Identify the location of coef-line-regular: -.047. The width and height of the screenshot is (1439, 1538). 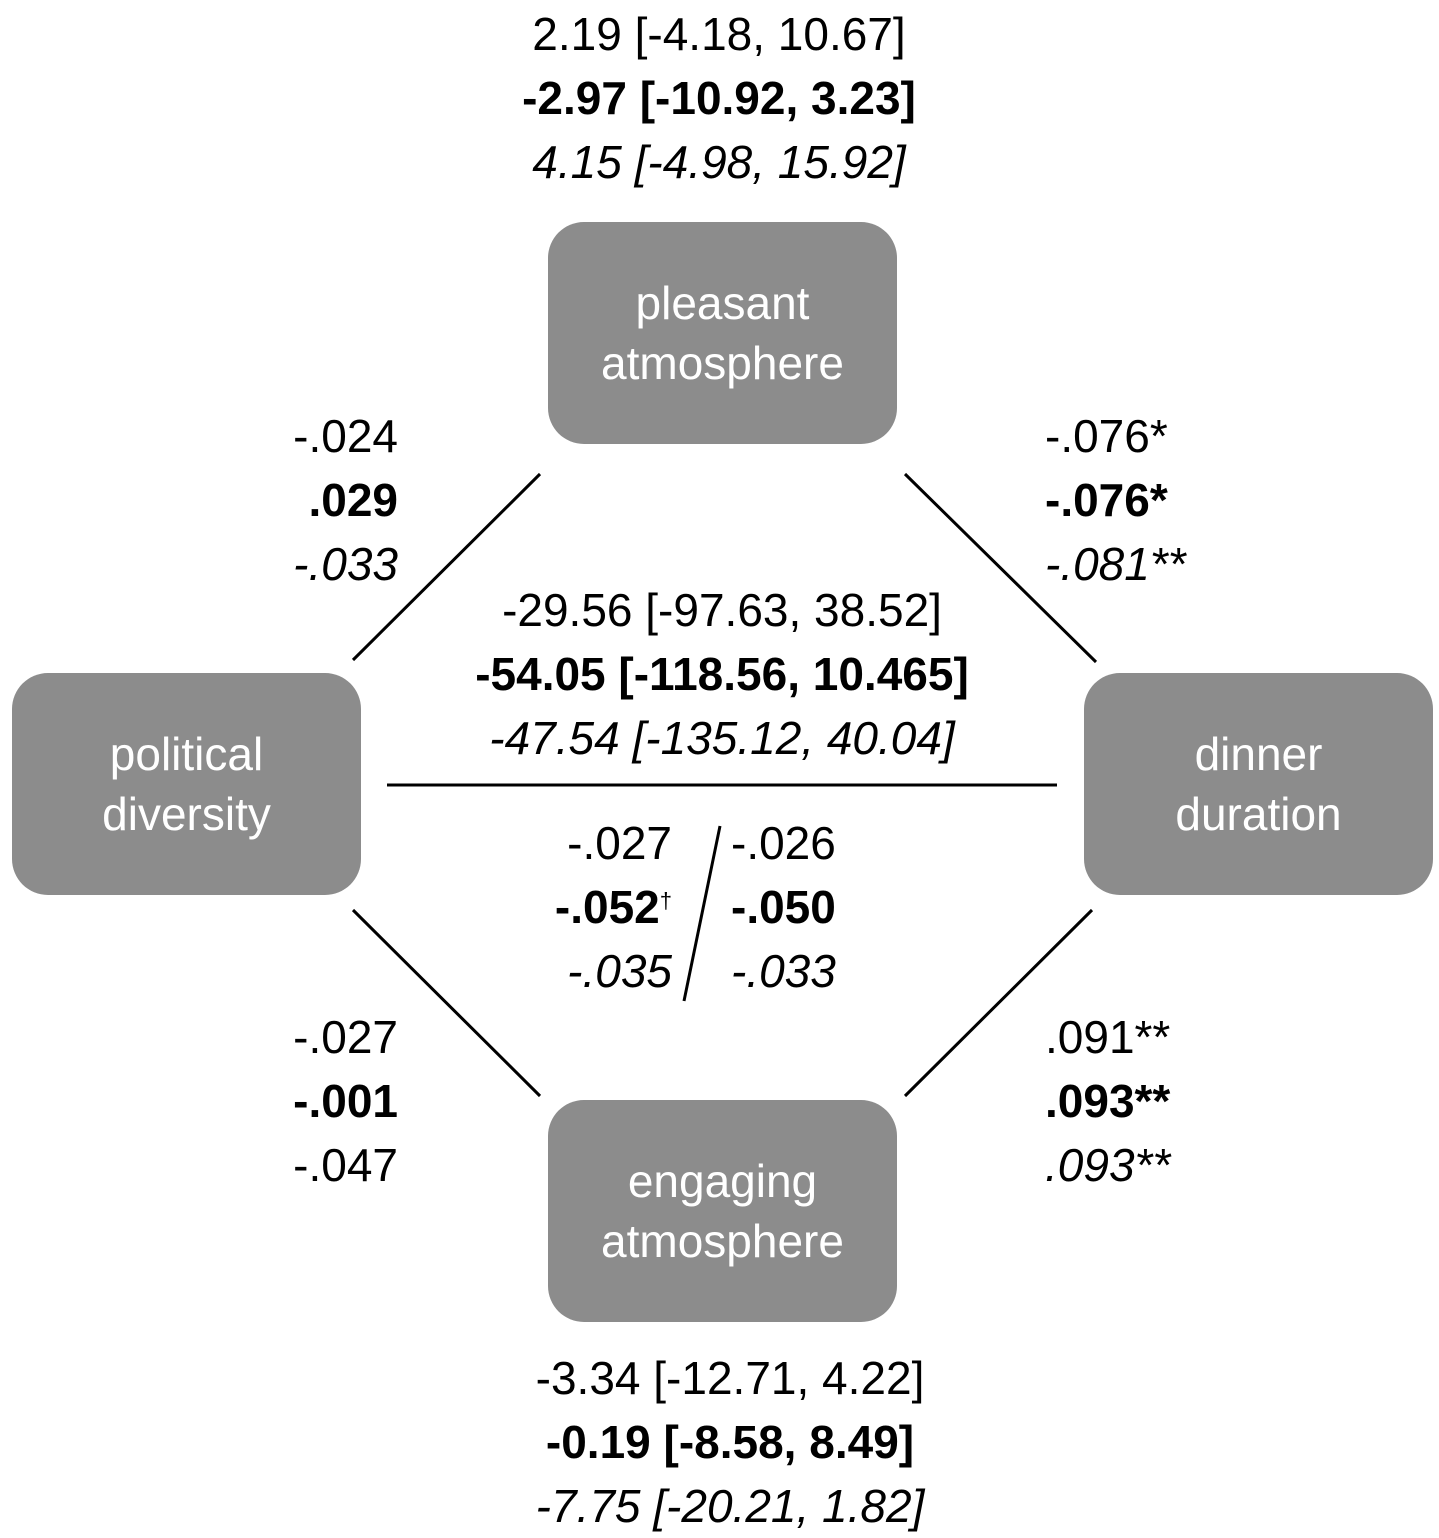
(345, 1165).